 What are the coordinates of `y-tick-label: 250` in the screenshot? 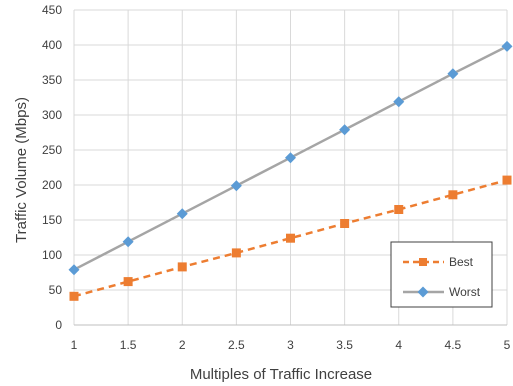 It's located at (52, 150).